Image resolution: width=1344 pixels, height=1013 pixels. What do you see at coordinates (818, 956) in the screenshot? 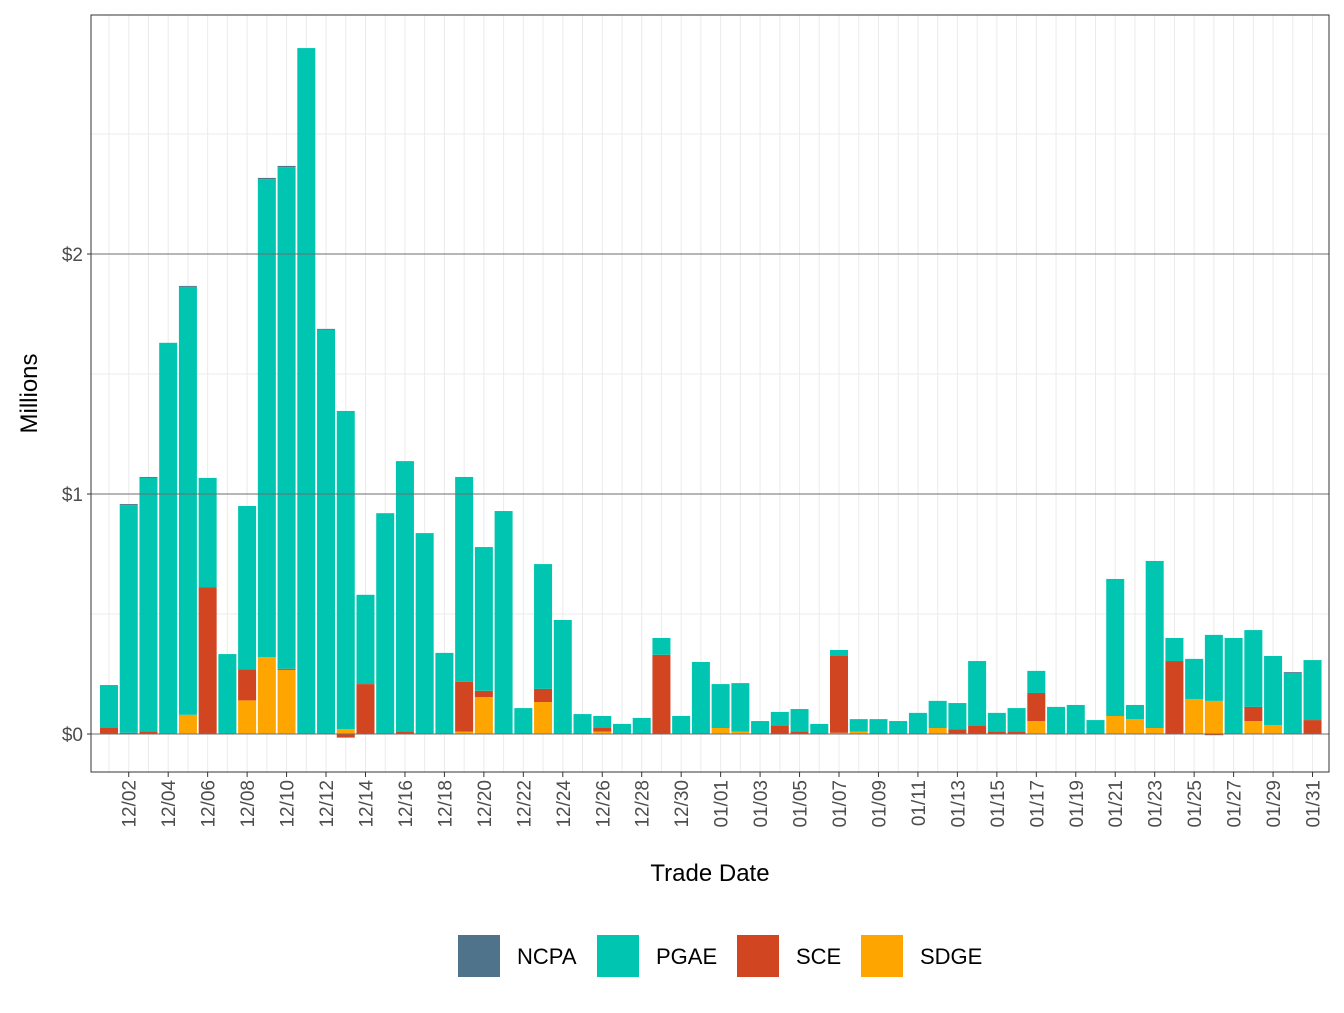
I see `legend-label-sce: SCE` at bounding box center [818, 956].